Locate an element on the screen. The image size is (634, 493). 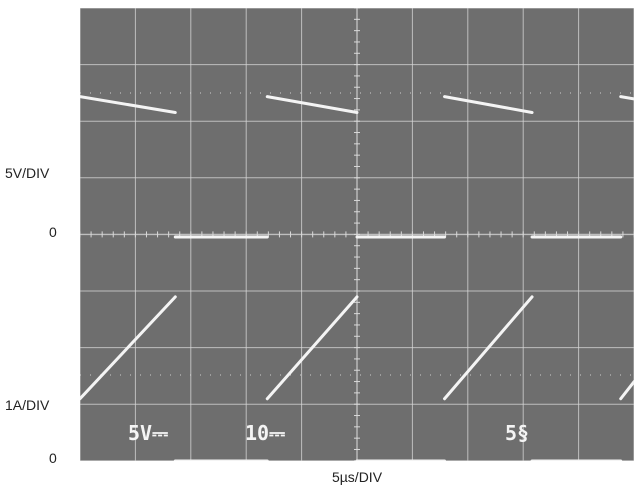
voltage-zero-label: 0 is located at coordinates (53, 232).